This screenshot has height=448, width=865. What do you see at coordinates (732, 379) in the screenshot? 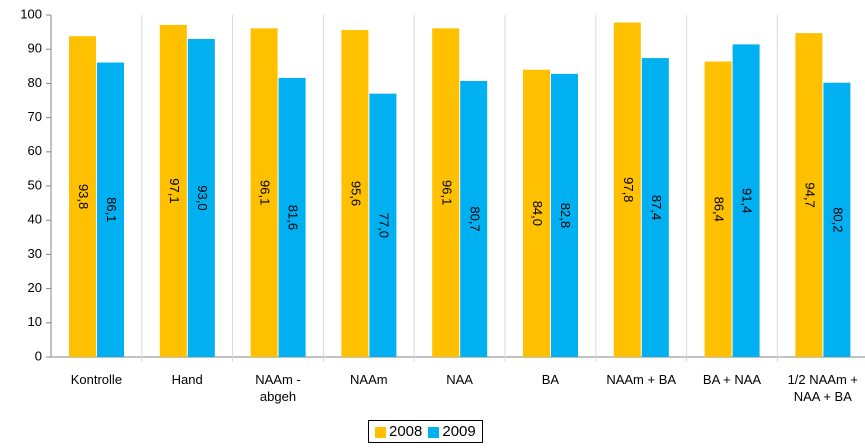
I see `x-tick-label: BA + NAA` at bounding box center [732, 379].